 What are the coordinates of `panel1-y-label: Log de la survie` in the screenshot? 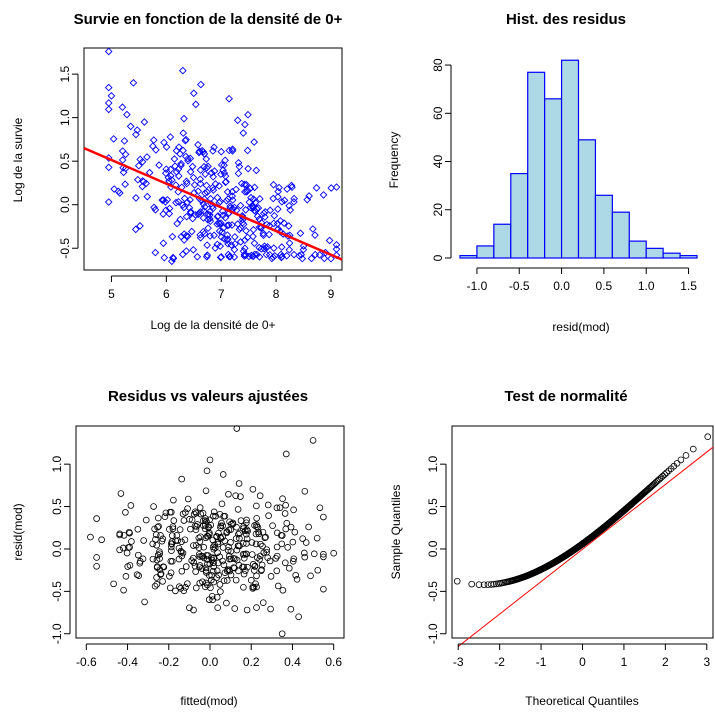 It's located at (18, 159).